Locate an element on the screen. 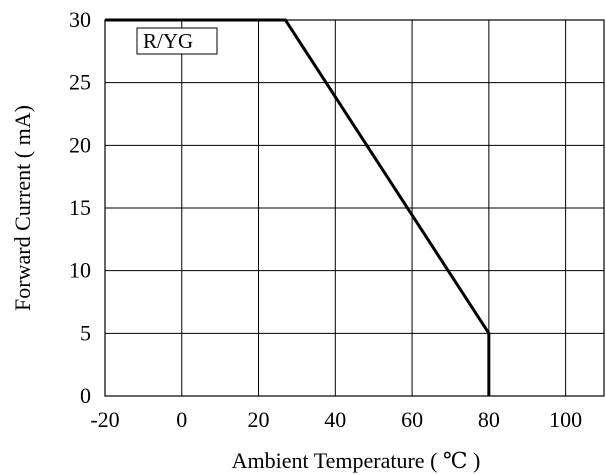 This screenshot has height=475, width=606. x-tick-labels: -20 0 20 40 60 80 100 is located at coordinates (336, 419).